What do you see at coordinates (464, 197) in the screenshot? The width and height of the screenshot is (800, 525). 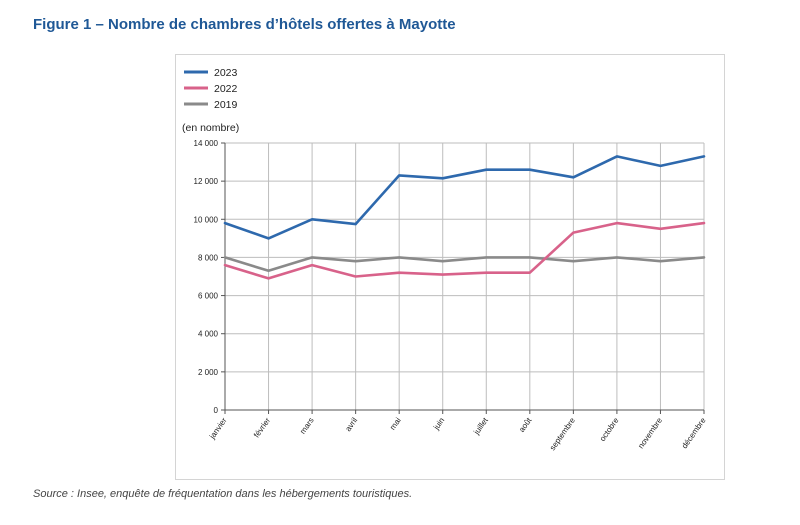 I see `series-line-2023` at bounding box center [464, 197].